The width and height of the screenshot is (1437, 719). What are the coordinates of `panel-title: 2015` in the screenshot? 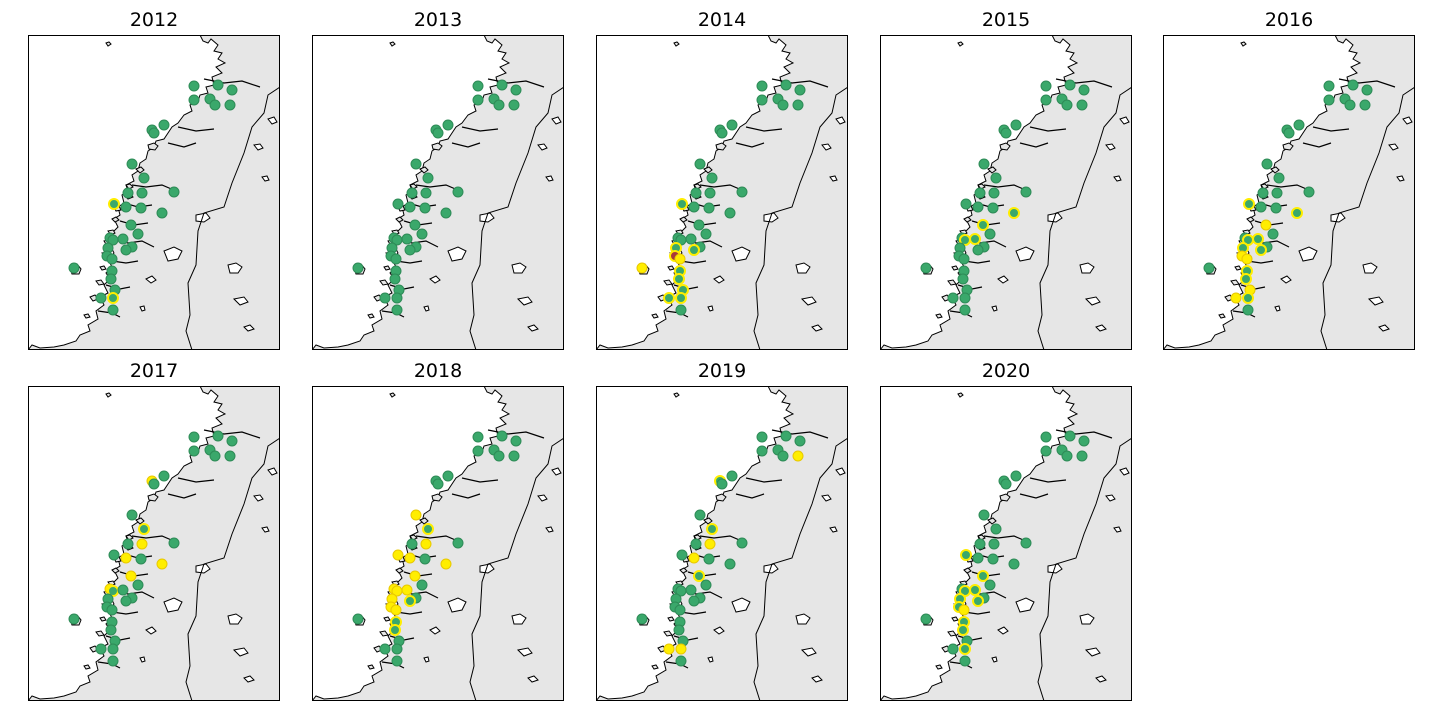 It's located at (1006, 20).